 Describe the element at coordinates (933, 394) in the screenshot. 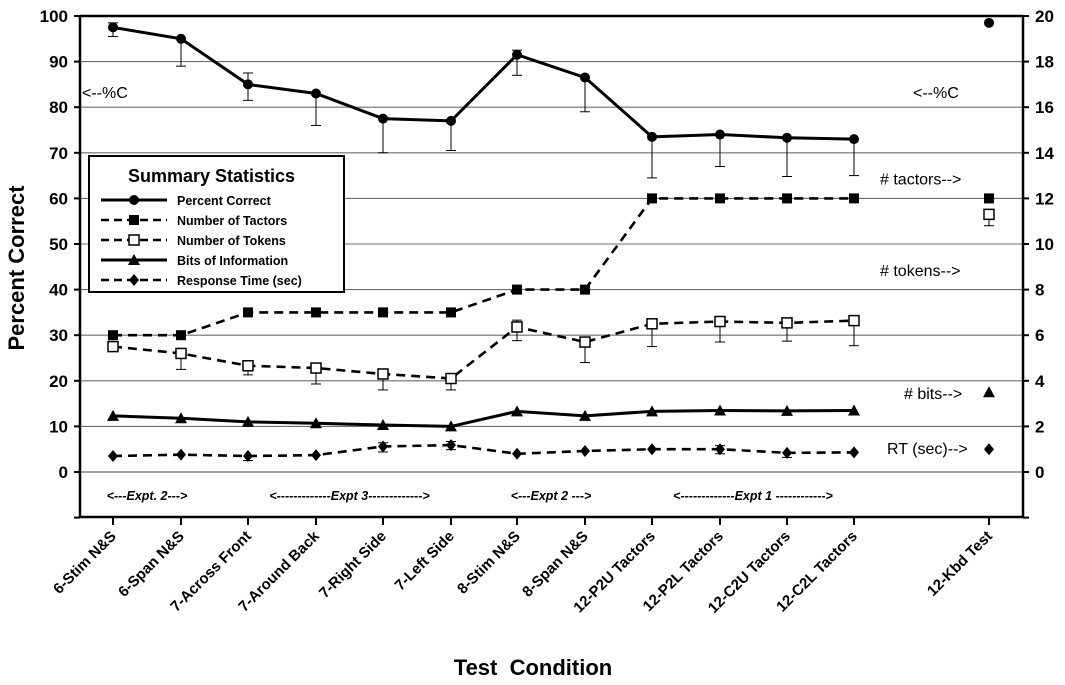

I see `annotation-bits: # bits-->` at that location.